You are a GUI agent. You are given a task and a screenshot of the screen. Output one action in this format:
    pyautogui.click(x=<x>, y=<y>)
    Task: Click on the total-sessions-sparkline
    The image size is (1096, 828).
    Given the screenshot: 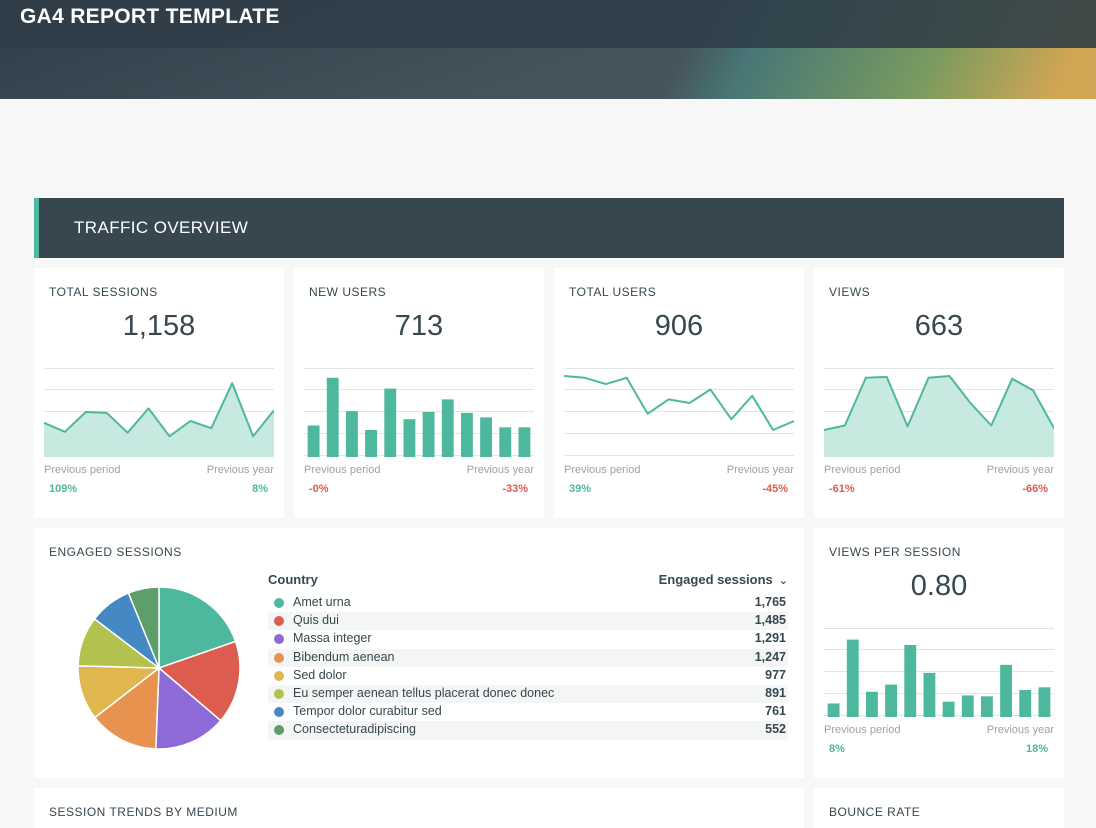 What is the action you would take?
    pyautogui.click(x=159, y=412)
    